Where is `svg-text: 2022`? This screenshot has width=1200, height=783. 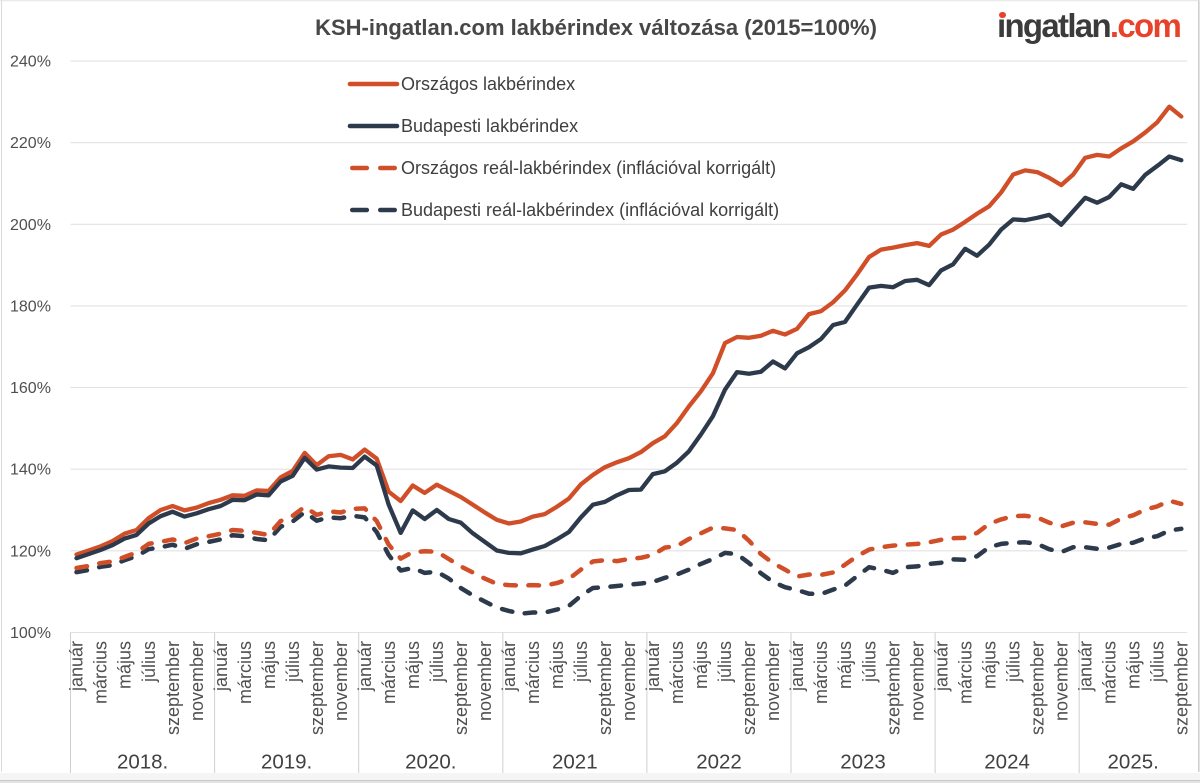
svg-text: 2022 is located at coordinates (719, 762).